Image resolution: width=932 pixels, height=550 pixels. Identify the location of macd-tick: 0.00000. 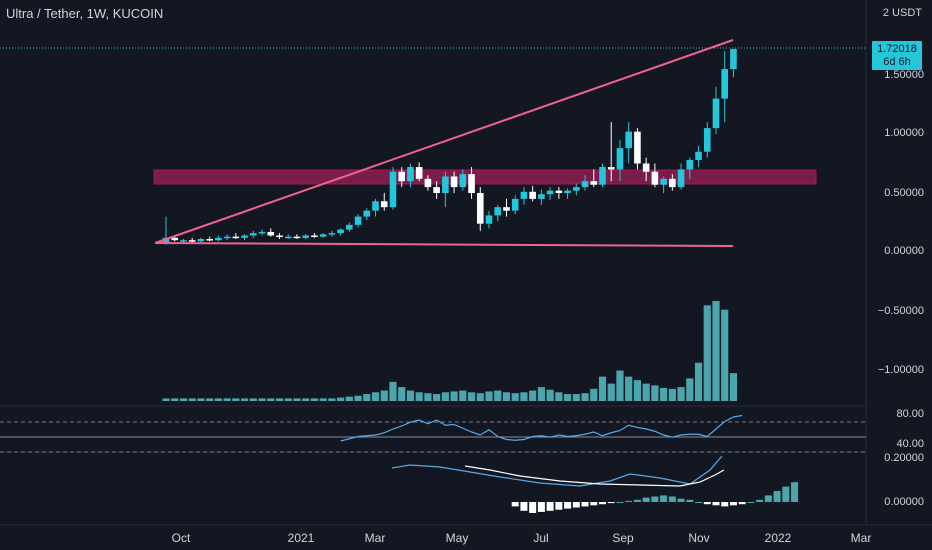
(904, 502).